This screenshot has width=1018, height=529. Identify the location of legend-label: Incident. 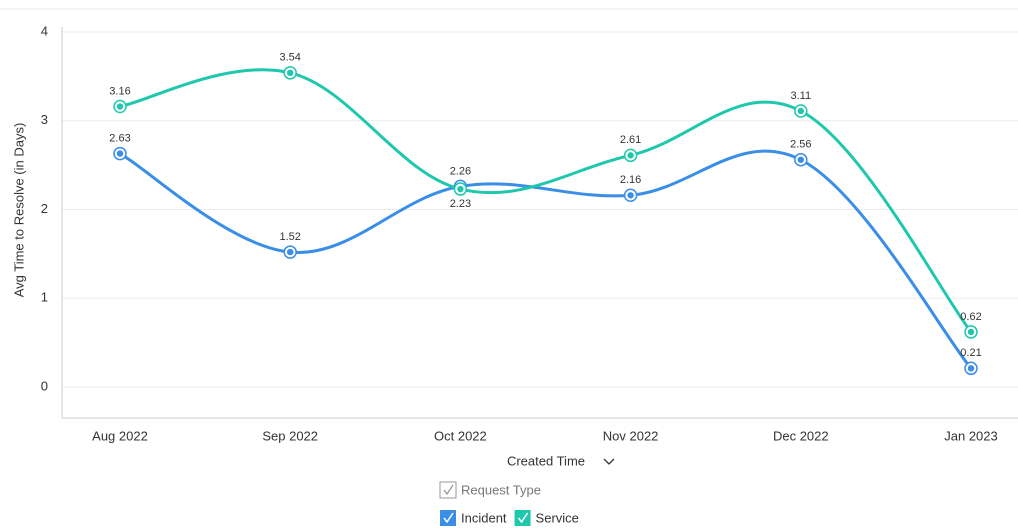
(484, 517).